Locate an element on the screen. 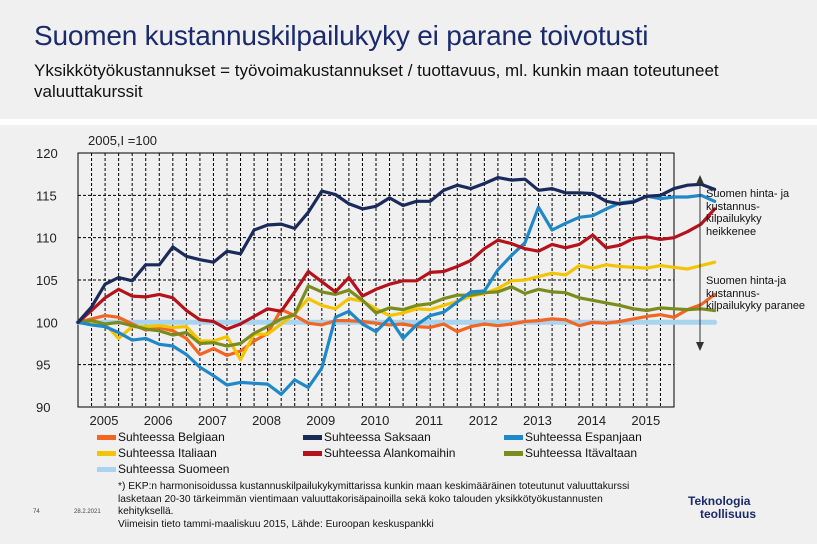 The image size is (817, 544). x-tick-label: 2013 is located at coordinates (537, 420).